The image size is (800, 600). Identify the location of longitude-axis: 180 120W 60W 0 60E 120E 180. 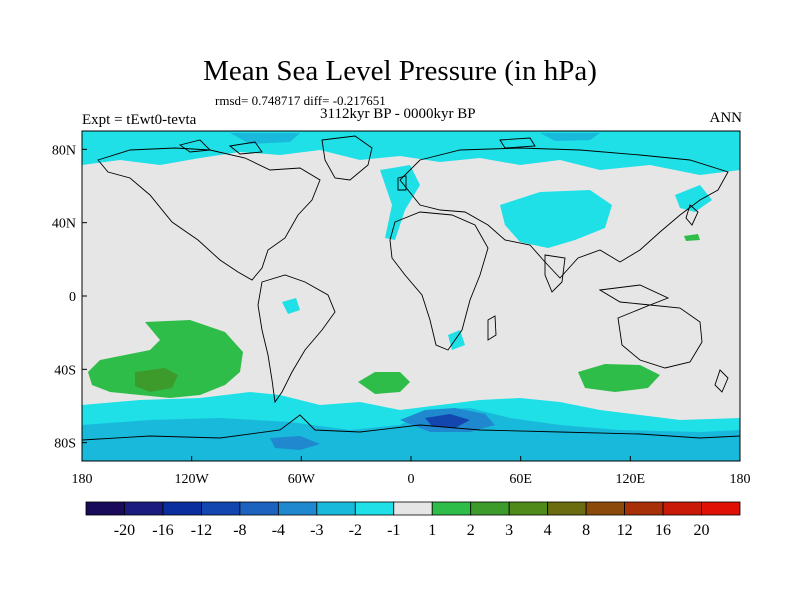
(411, 471).